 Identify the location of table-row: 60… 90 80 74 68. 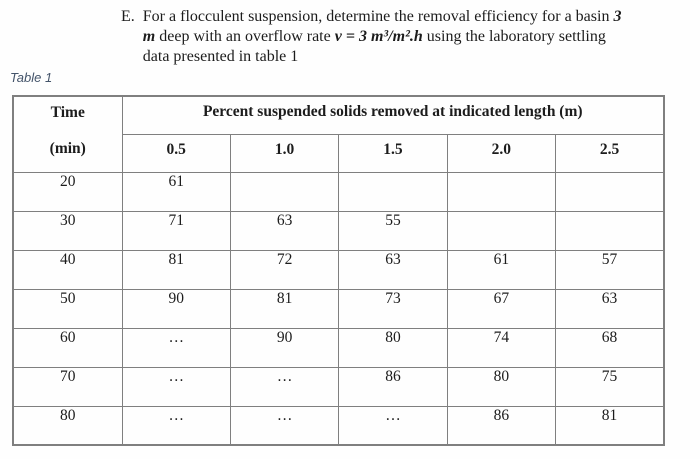
(338, 347).